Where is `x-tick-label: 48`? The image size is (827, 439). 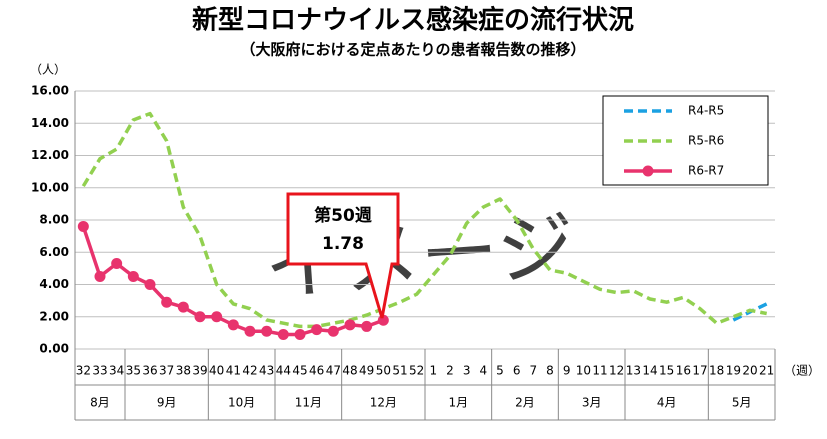 x-tick-label: 48 is located at coordinates (349, 371).